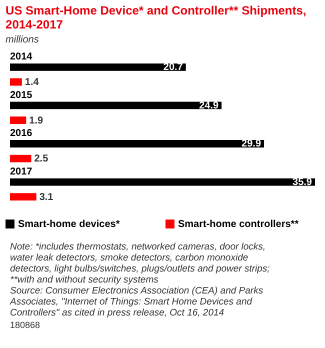 Image resolution: width=325 pixels, height=348 pixels. I want to click on text: Note: *includes thermostats, networked cameras, door locks, water leak detectors, smoke detectors, carbon monoxide detectors, light bulbs/switches, plugs/outlets and power strips; **with and without security systems, so click(140, 264).